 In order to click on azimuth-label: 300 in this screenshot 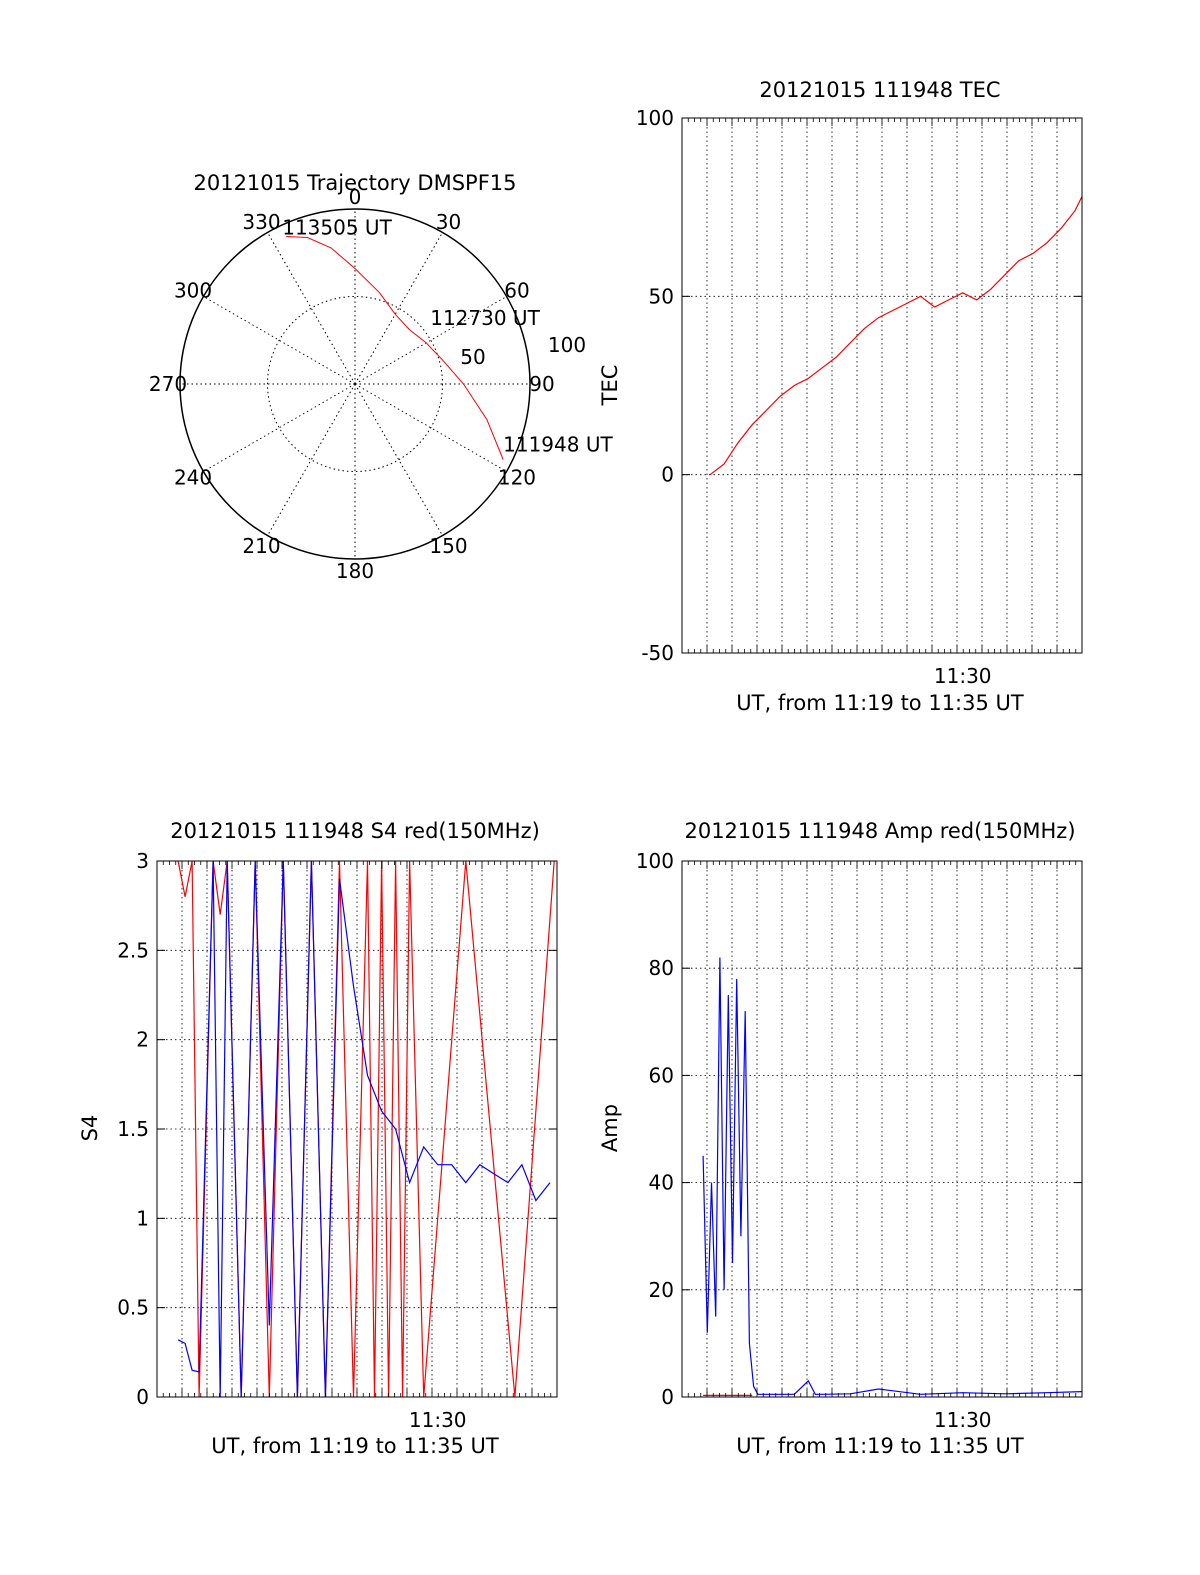, I will do `click(193, 291)`.